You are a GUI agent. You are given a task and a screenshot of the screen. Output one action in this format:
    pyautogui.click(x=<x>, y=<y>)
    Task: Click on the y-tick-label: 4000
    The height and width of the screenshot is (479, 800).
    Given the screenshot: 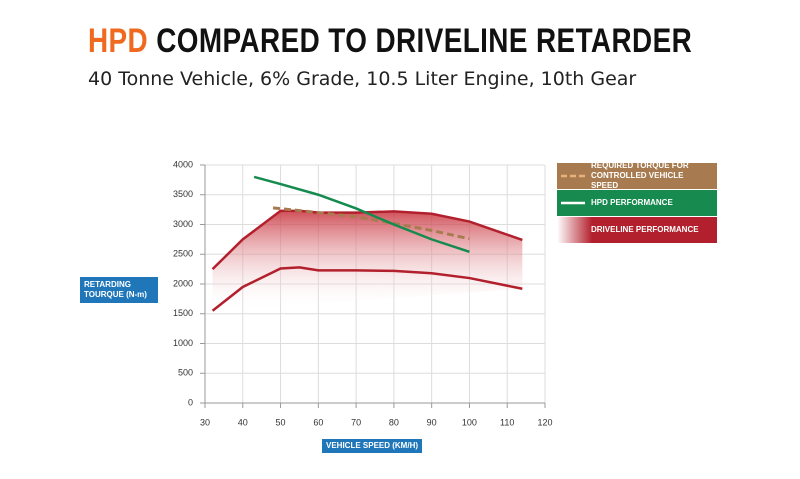 What is the action you would take?
    pyautogui.click(x=183, y=164)
    